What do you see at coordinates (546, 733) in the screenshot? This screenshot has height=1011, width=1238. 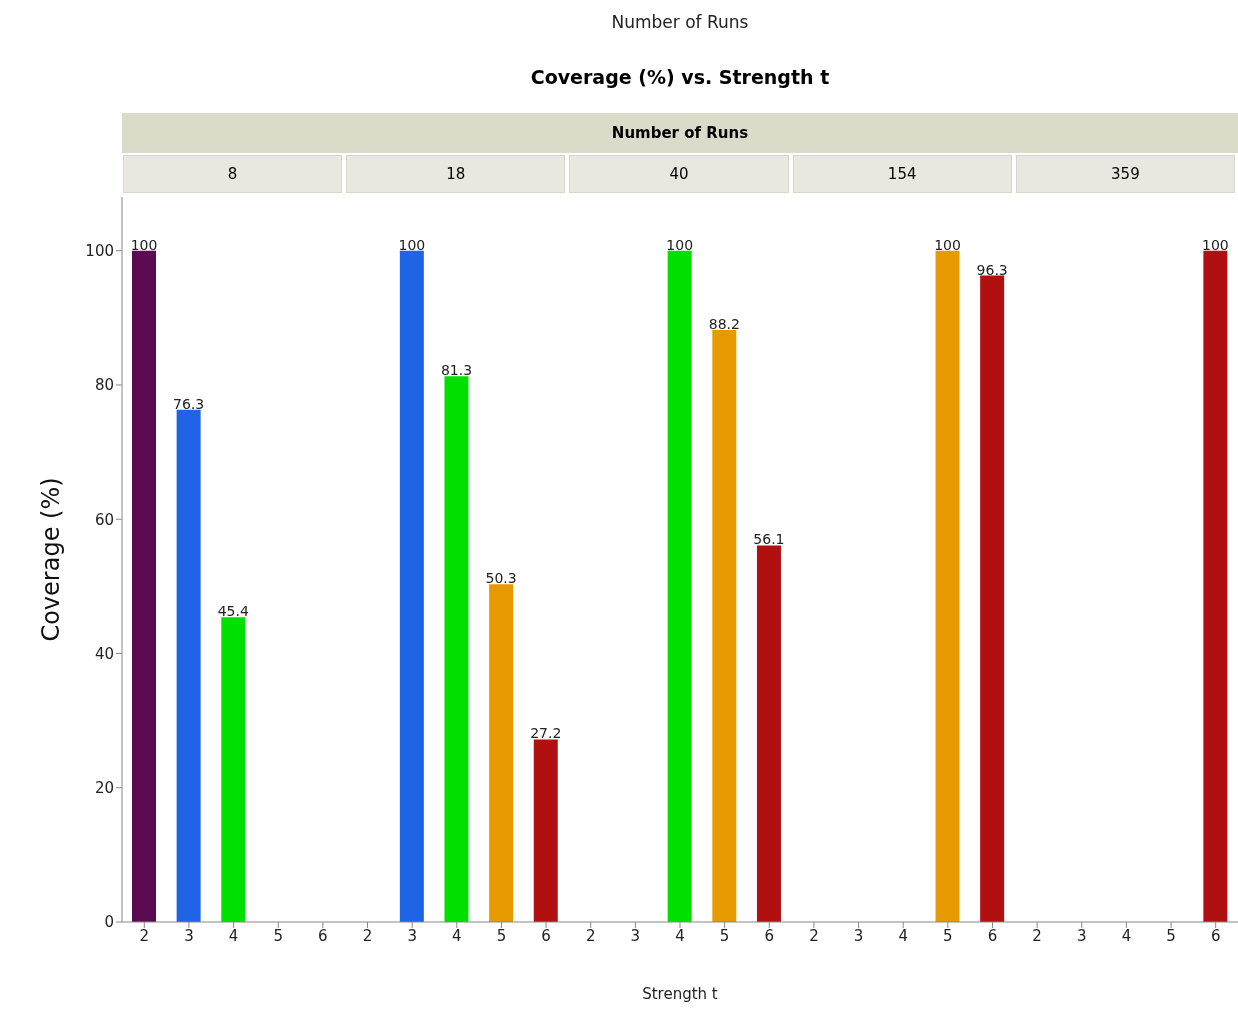 I see `data-label: 27.2` at bounding box center [546, 733].